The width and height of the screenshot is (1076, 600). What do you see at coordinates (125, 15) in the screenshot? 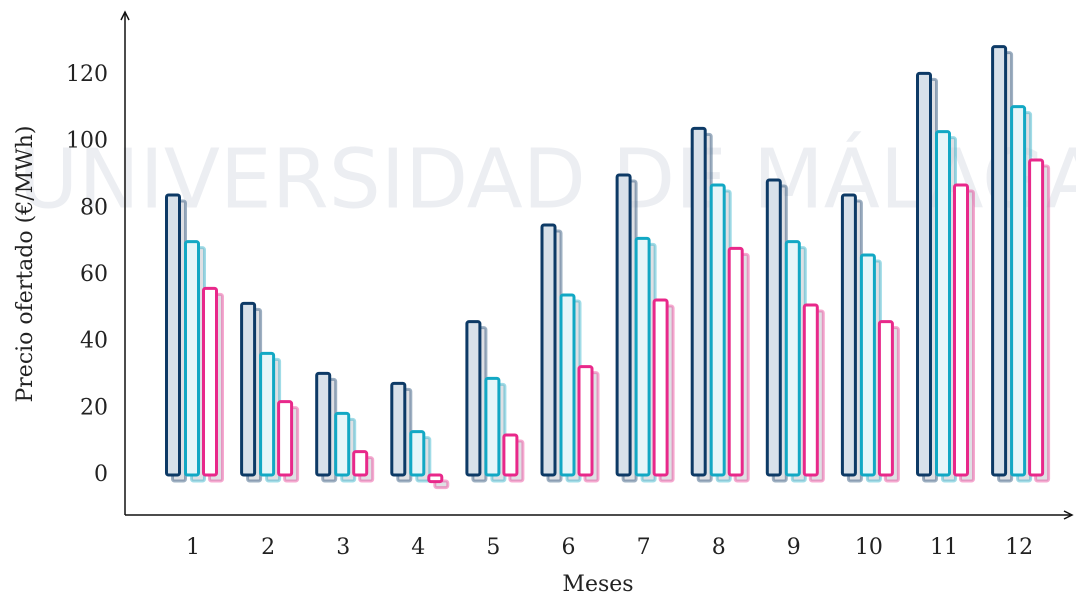
I see `y-axis-arrow` at bounding box center [125, 15].